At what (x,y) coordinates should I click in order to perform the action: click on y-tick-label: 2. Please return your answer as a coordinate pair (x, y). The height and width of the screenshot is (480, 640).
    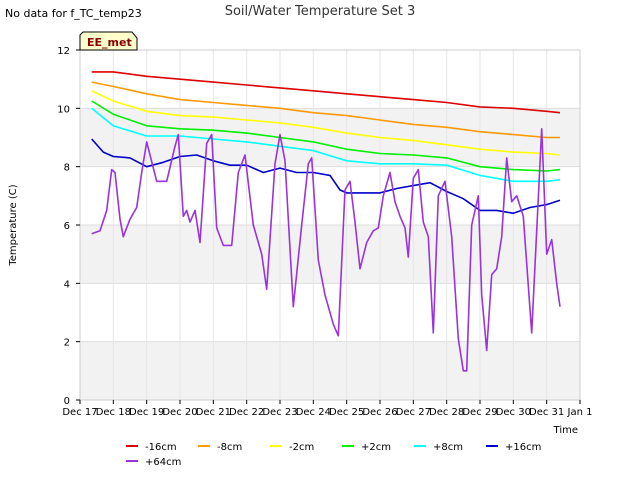
    Looking at the image, I should click on (67, 343).